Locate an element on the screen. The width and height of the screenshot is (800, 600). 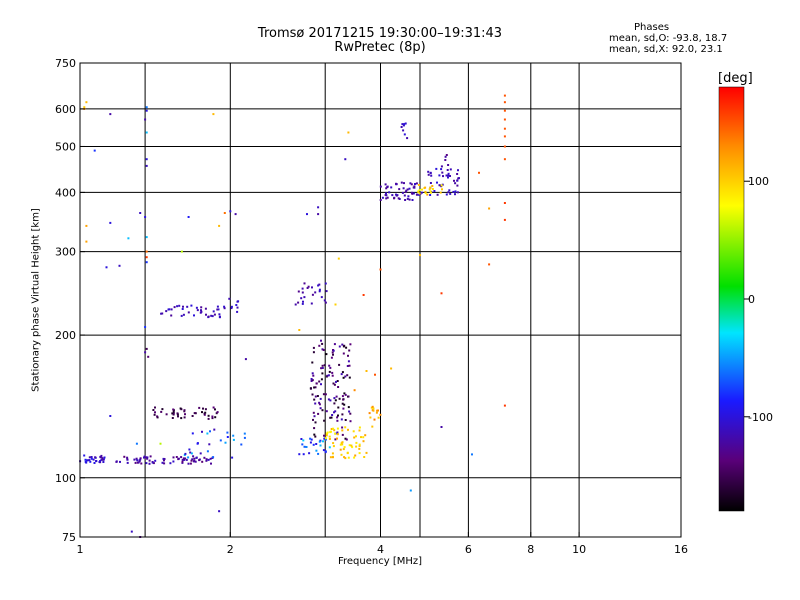
y-tick-label: 100 is located at coordinates (65, 478).